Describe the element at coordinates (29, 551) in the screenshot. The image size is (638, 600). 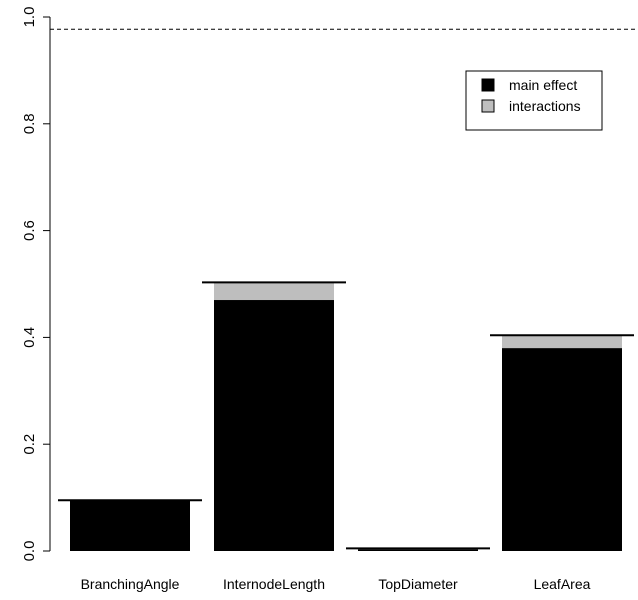
I see `y-tick-label: 0.0` at that location.